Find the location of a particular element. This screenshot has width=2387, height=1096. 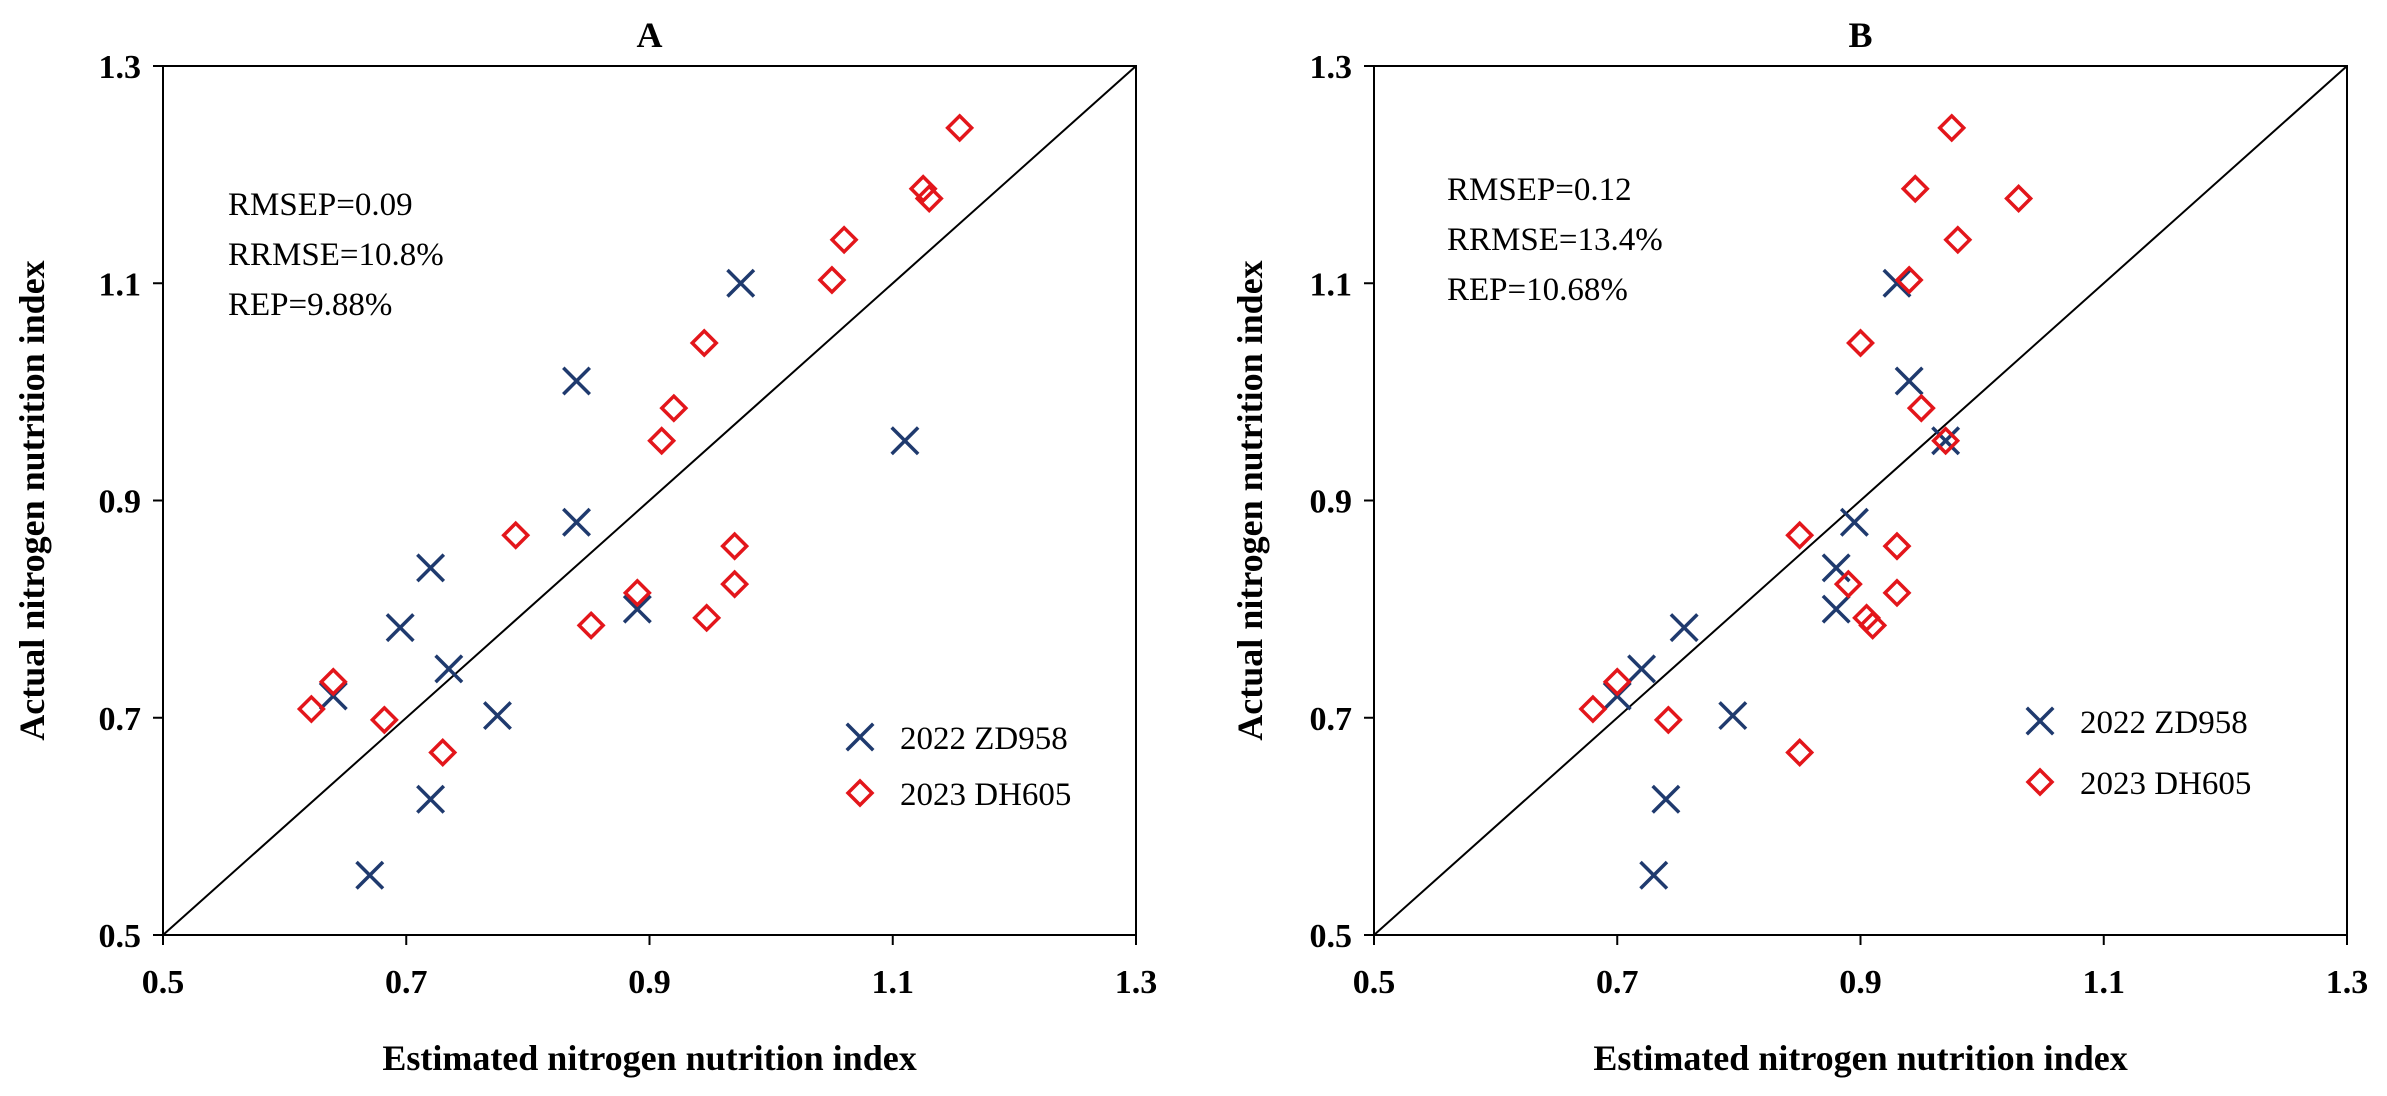

y-axis-label: Actual nitrogen nutrition index is located at coordinates (1250, 500).